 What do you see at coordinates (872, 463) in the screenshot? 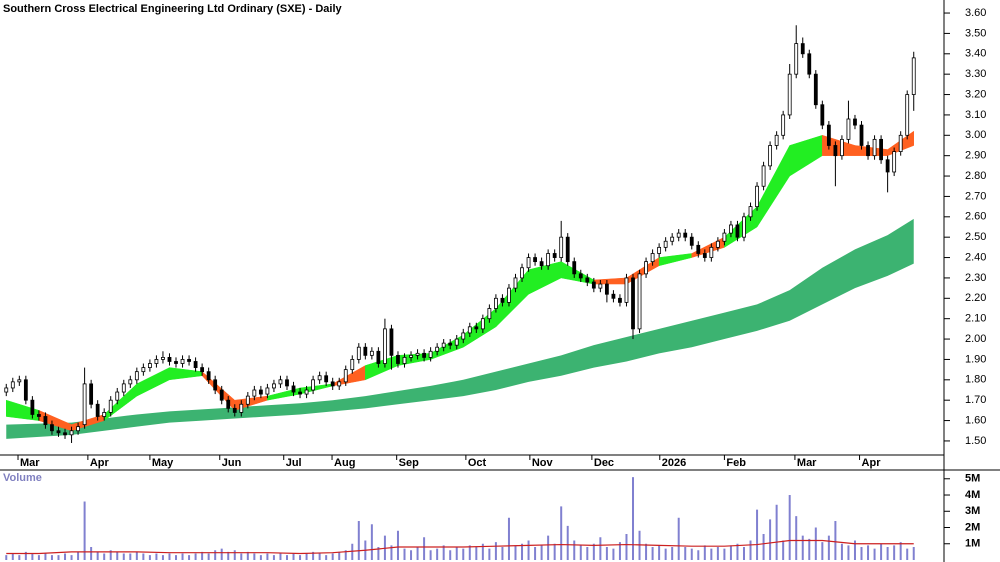
I see `x-tick-label: Apr` at bounding box center [872, 463].